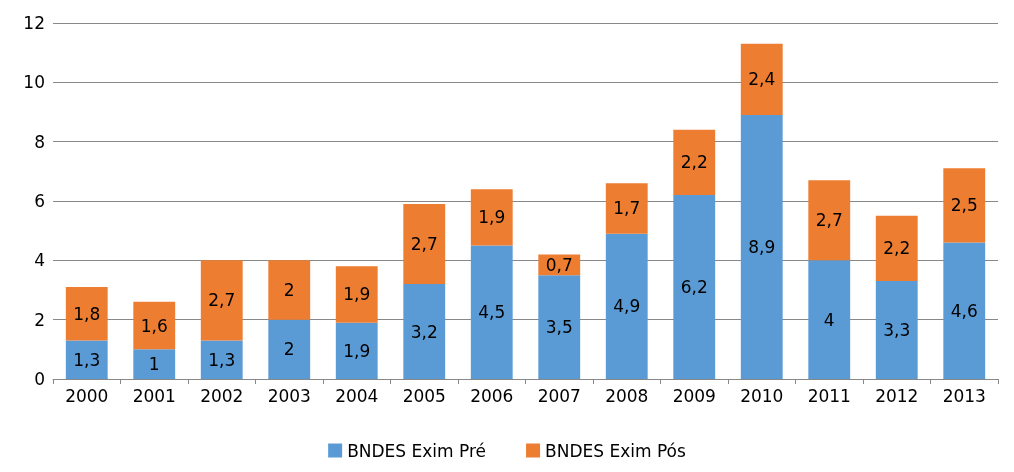  I want to click on y-tick-label: 6, so click(39, 201).